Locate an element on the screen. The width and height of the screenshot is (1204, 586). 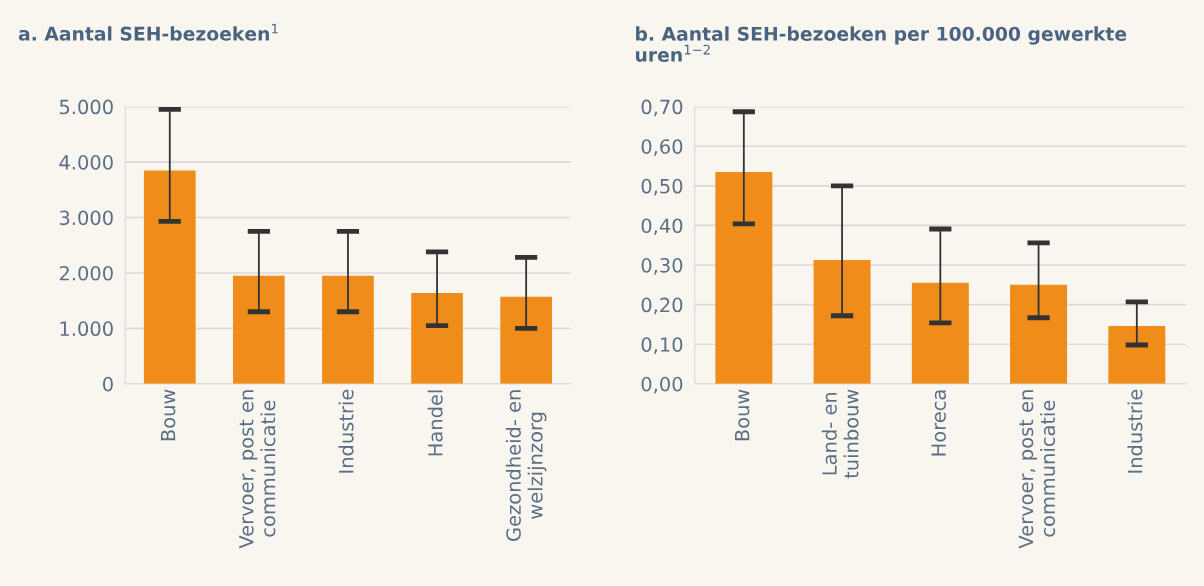
y-tick-label: 0,30 is located at coordinates (662, 266).